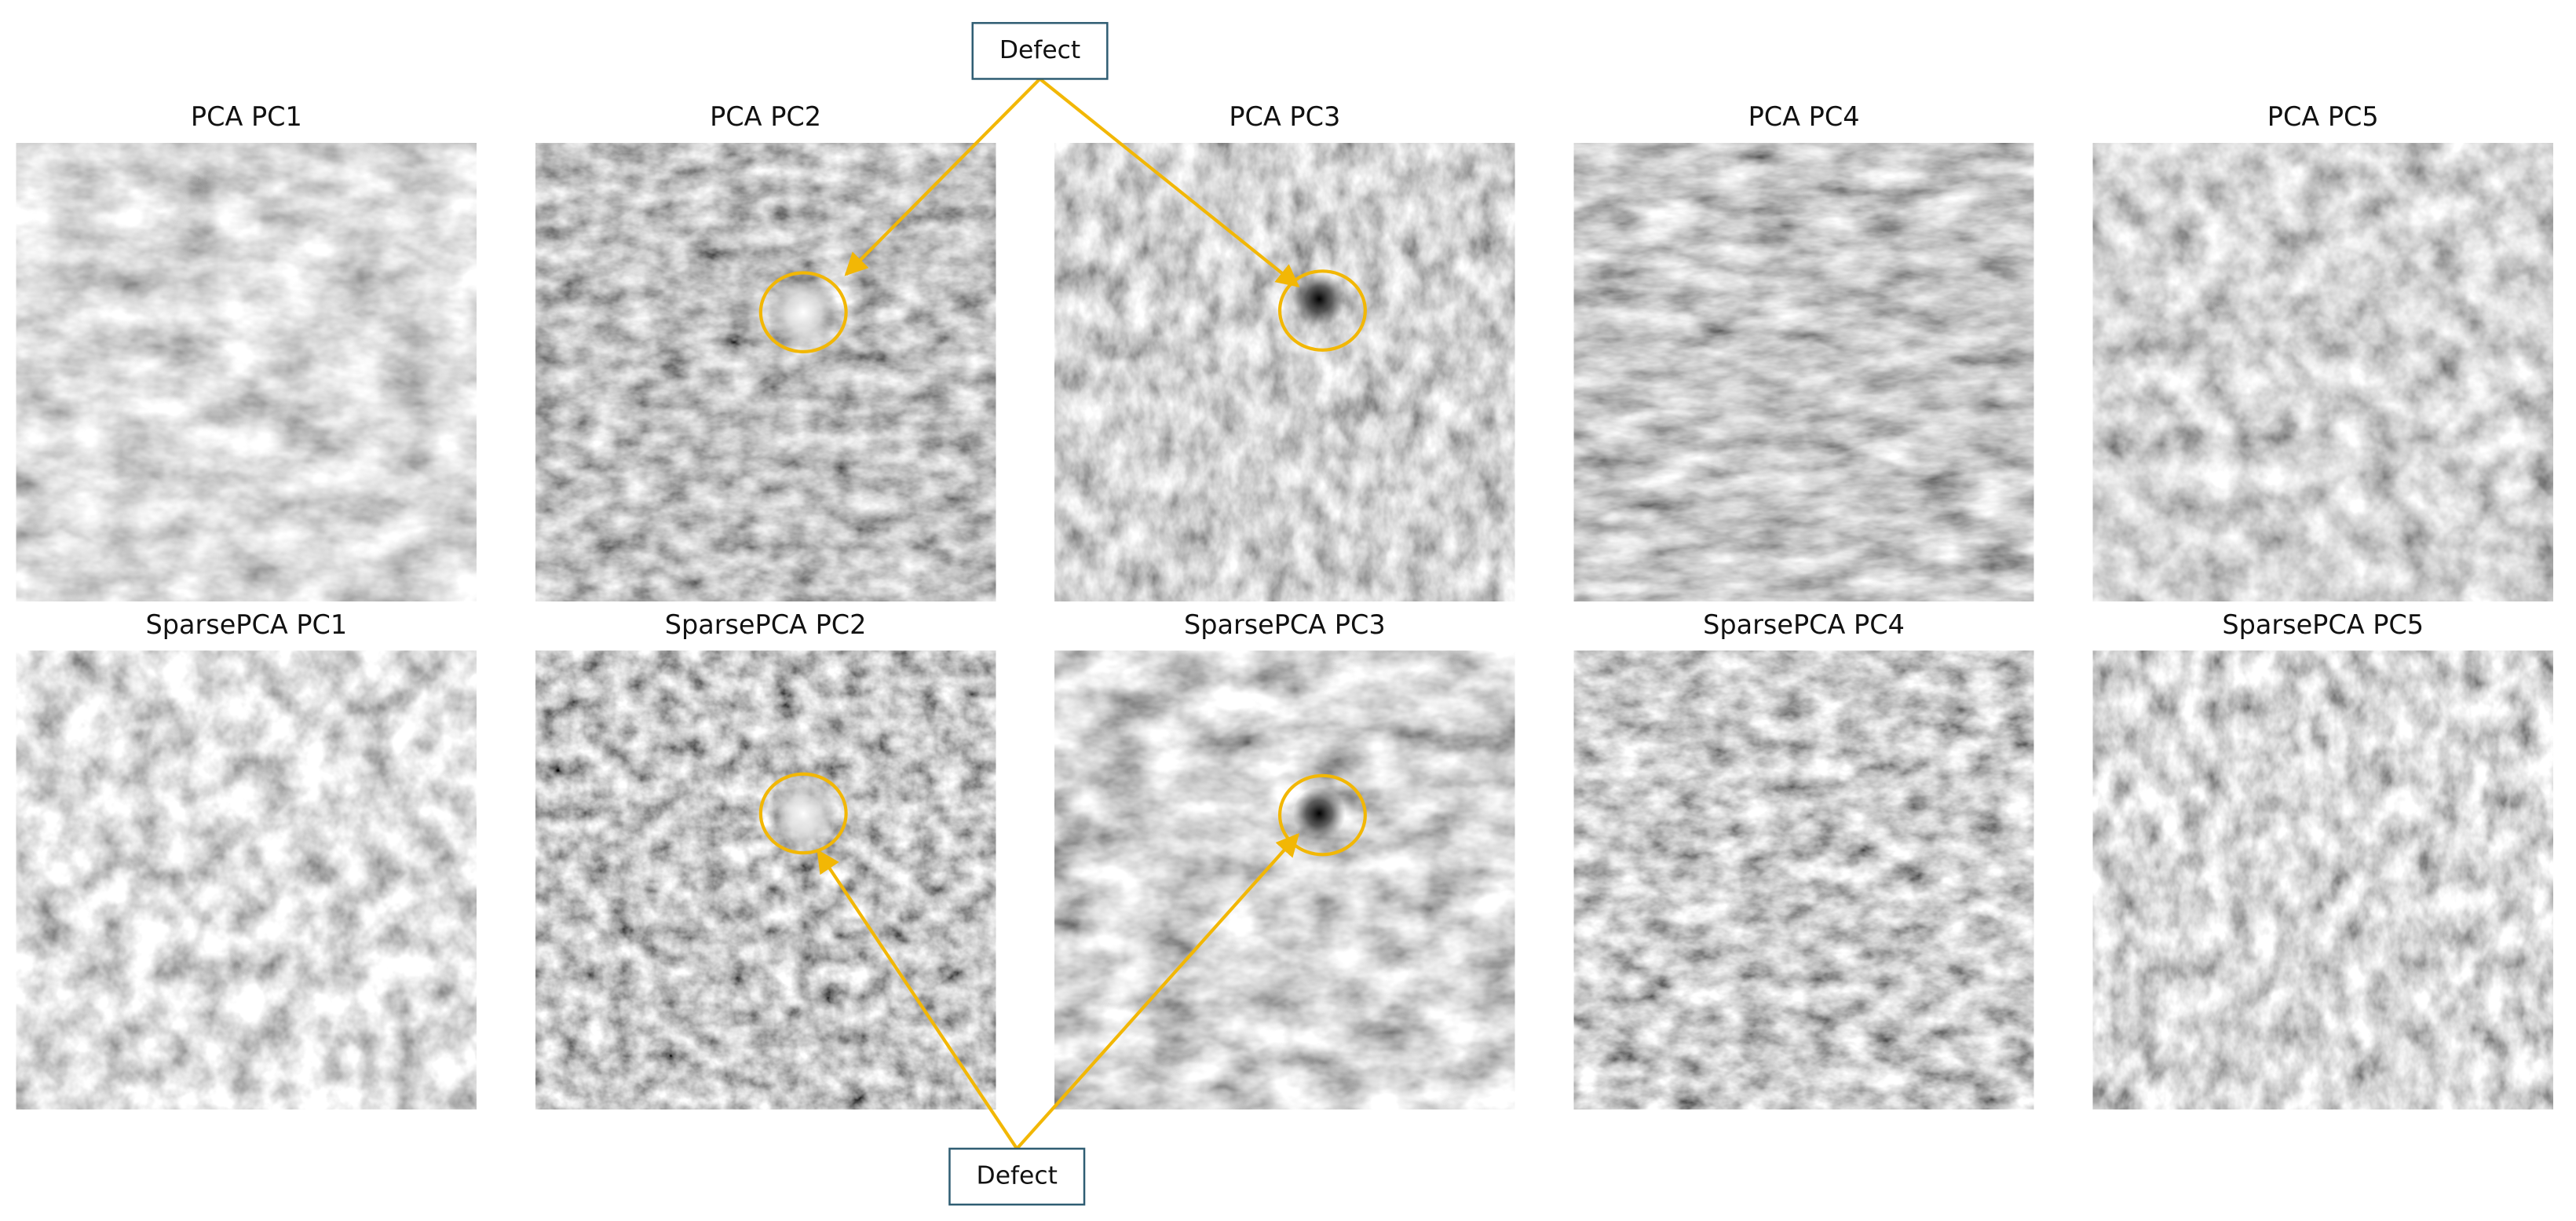 The height and width of the screenshot is (1221, 2576). Describe the element at coordinates (1285, 624) in the screenshot. I see `panel-title: SparsePCA PC3` at that location.